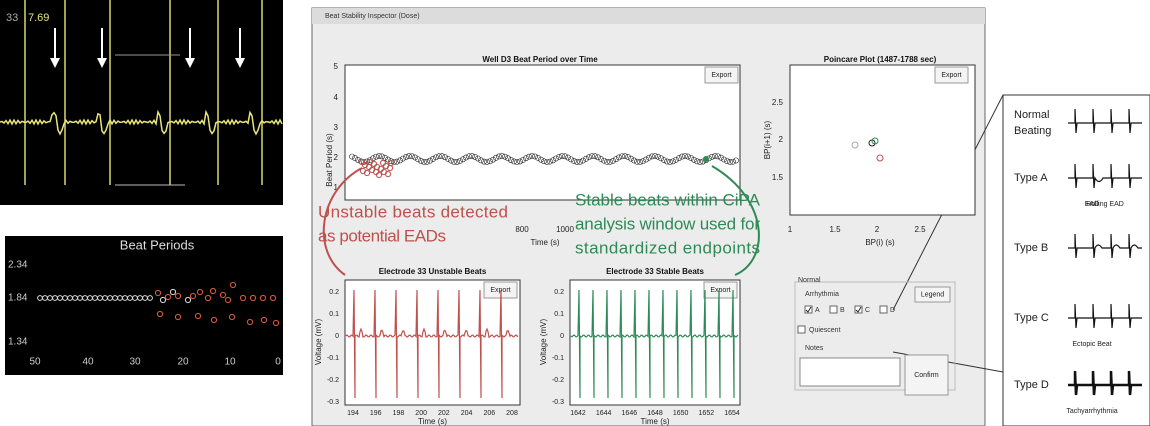  I want to click on label: 30, so click(135, 362).